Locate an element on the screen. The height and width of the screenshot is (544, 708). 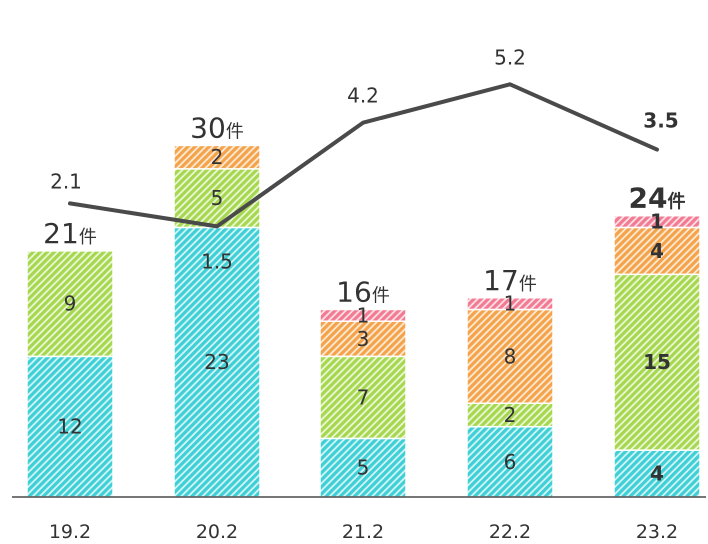
line-value-label: 5.2 is located at coordinates (510, 57).